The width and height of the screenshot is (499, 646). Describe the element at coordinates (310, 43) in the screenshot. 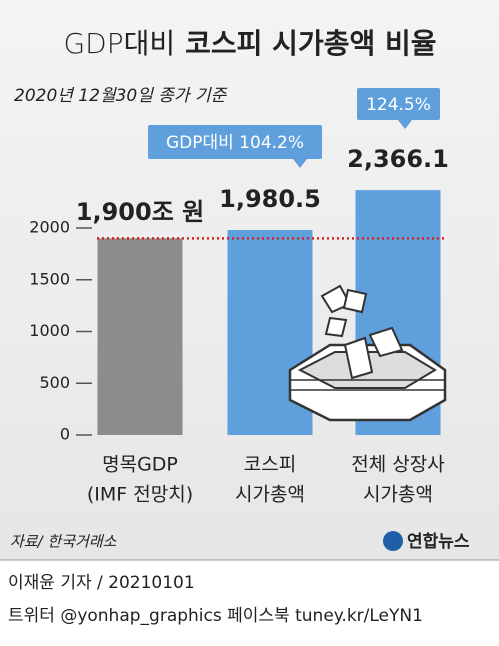

I see `title-bold: 코스피 시가총액 비율` at that location.